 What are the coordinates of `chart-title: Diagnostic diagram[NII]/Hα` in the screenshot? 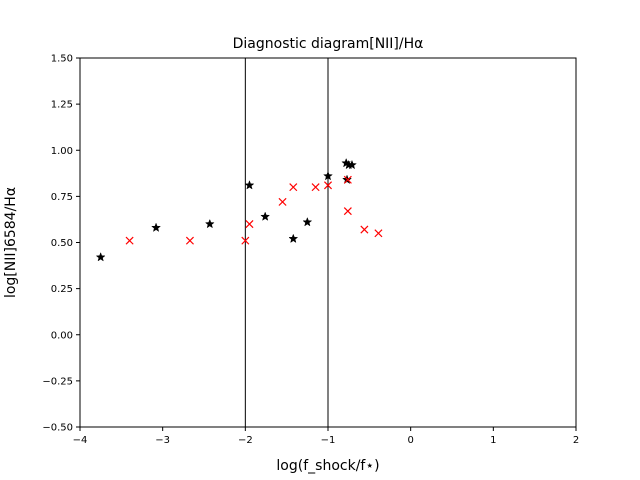 It's located at (328, 44).